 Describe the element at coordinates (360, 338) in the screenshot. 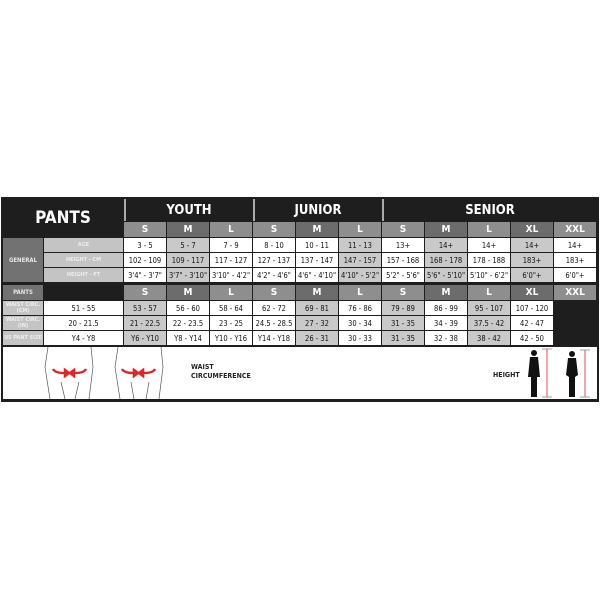

I see `table-cell: 30 - 33` at that location.